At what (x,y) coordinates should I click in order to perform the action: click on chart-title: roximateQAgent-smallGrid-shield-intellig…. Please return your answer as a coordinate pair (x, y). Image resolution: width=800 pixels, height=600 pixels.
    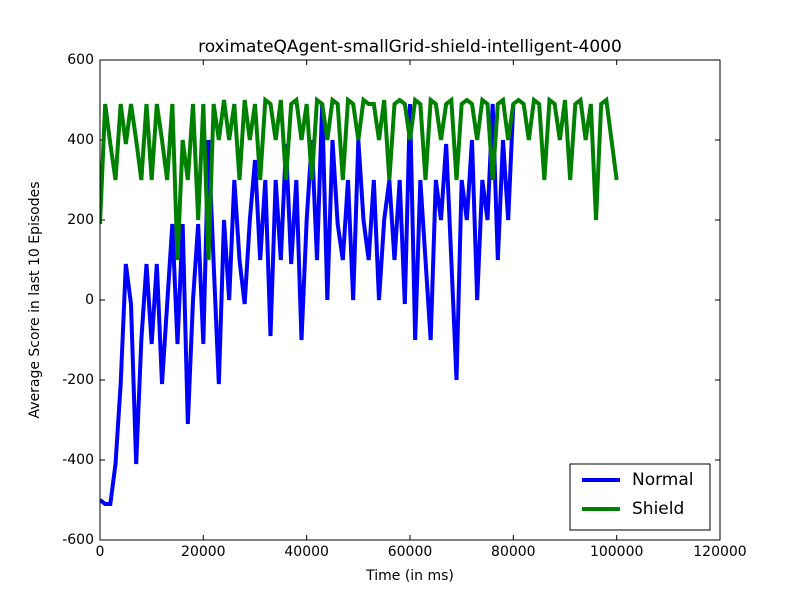
    Looking at the image, I should click on (410, 47).